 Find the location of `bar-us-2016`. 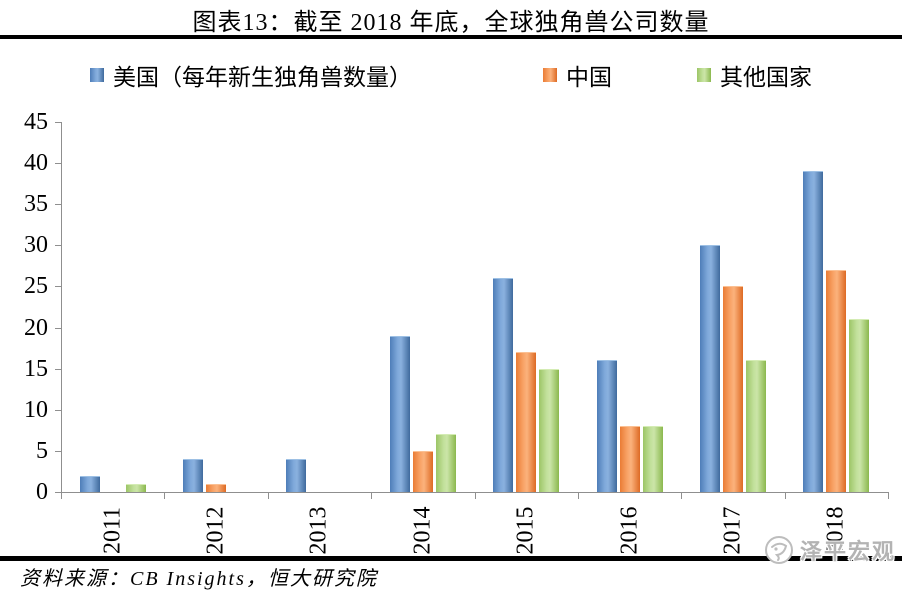

bar-us-2016 is located at coordinates (606, 426).